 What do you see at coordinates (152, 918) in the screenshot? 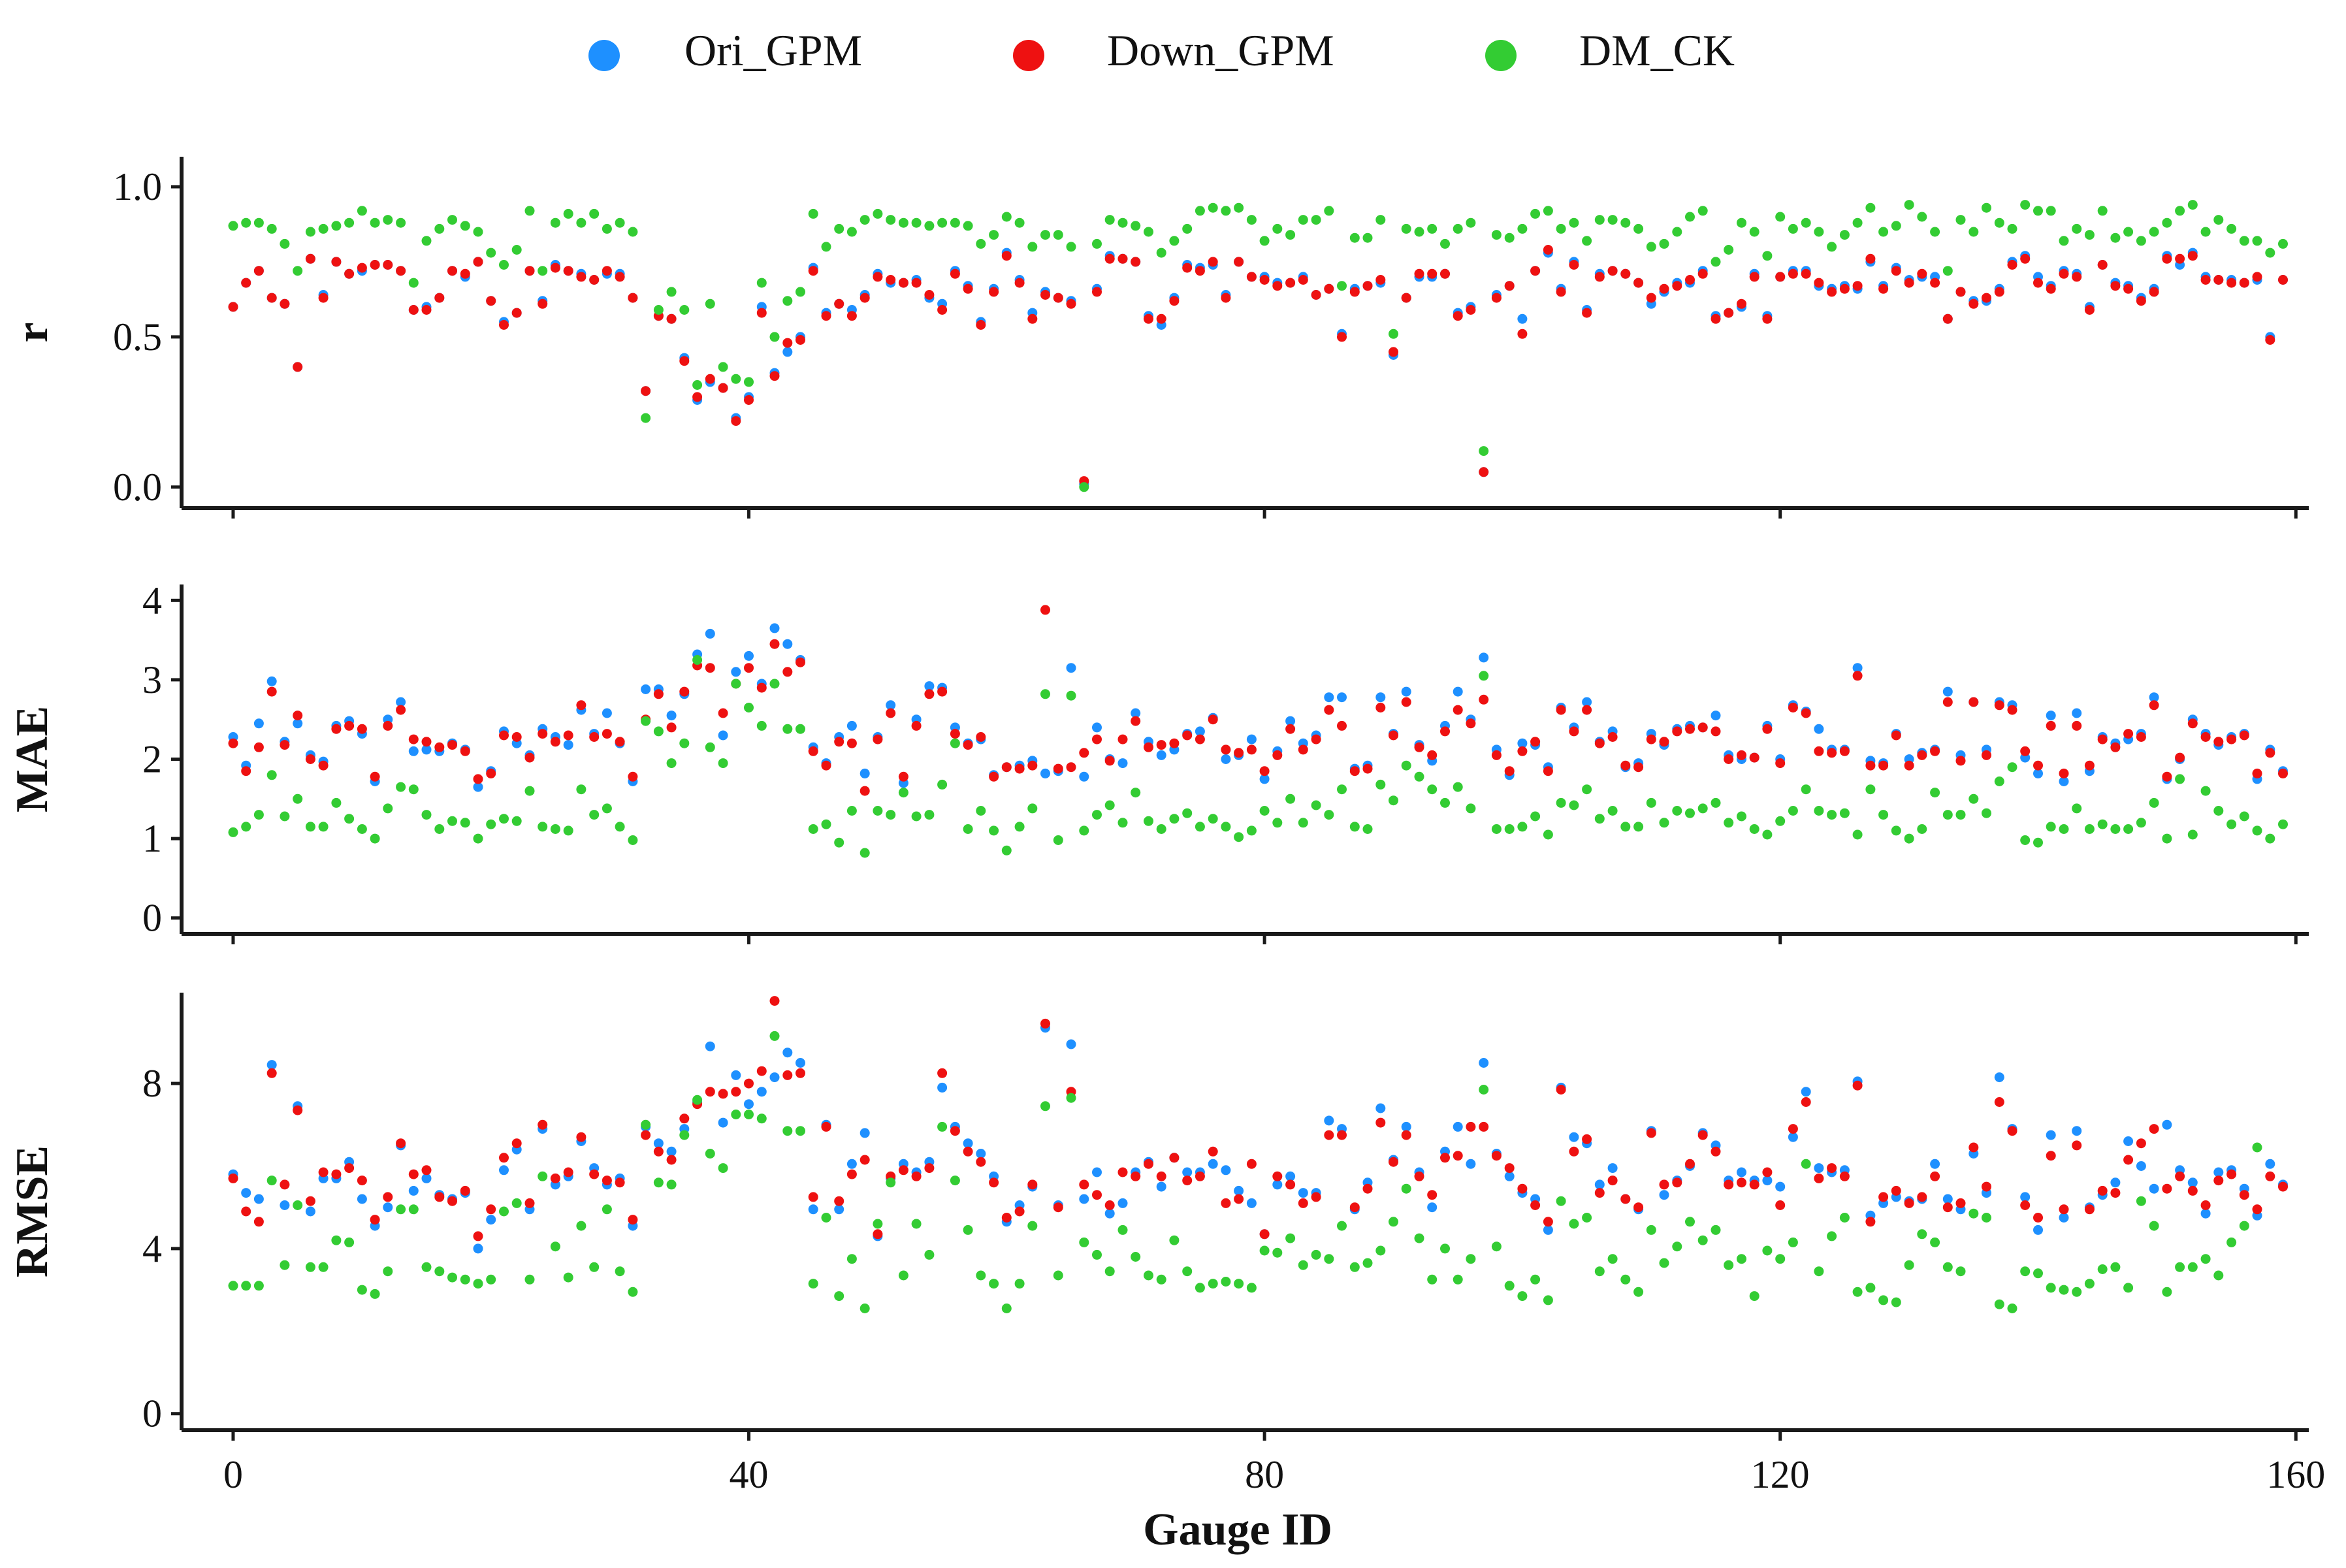
I see `mae-y-tick-label: 0` at bounding box center [152, 918].